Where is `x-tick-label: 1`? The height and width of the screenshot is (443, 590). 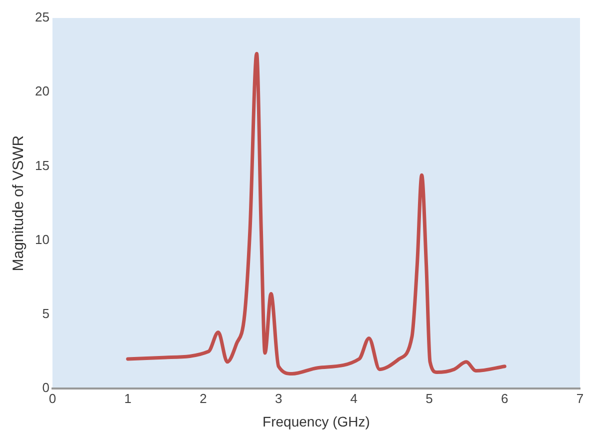 x-tick-label: 1 is located at coordinates (128, 398).